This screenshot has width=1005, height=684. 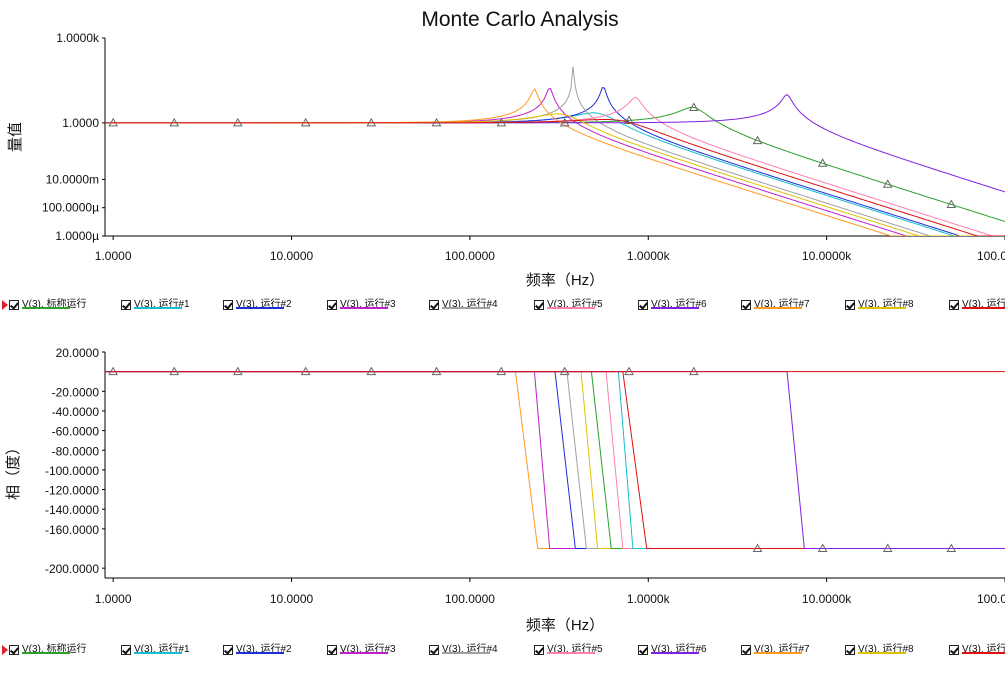 What do you see at coordinates (78, 38) in the screenshot?
I see `mag-y-tick-label: 1.0000k` at bounding box center [78, 38].